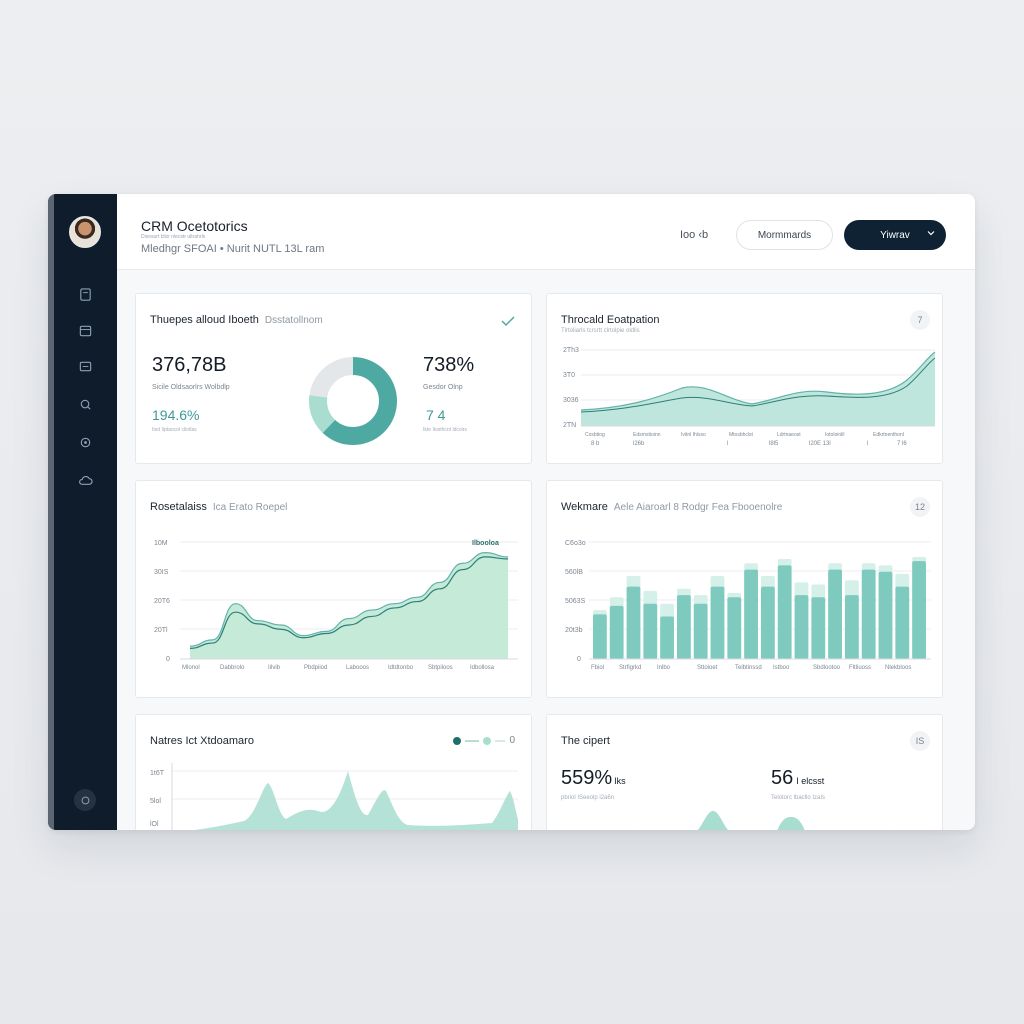 The image size is (1024, 1024). Describe the element at coordinates (357, 668) in the screenshot. I see `x-tick: Labooos` at that location.